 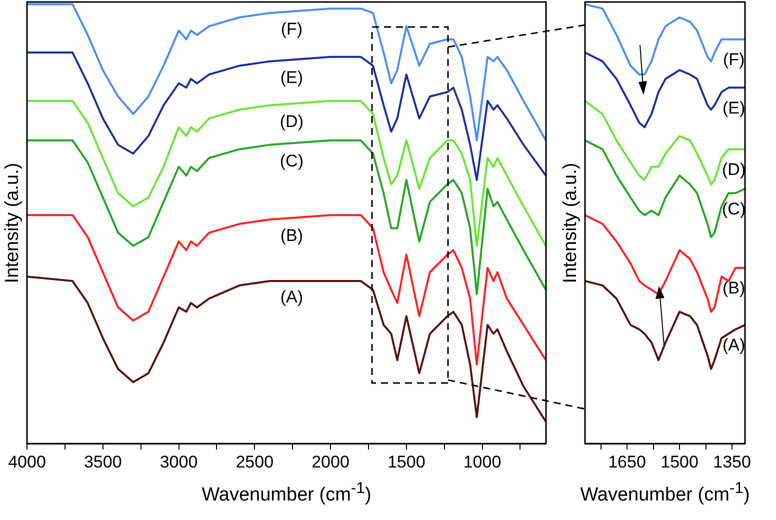 I want to click on x-tick-label: 4000, so click(x=27, y=462).